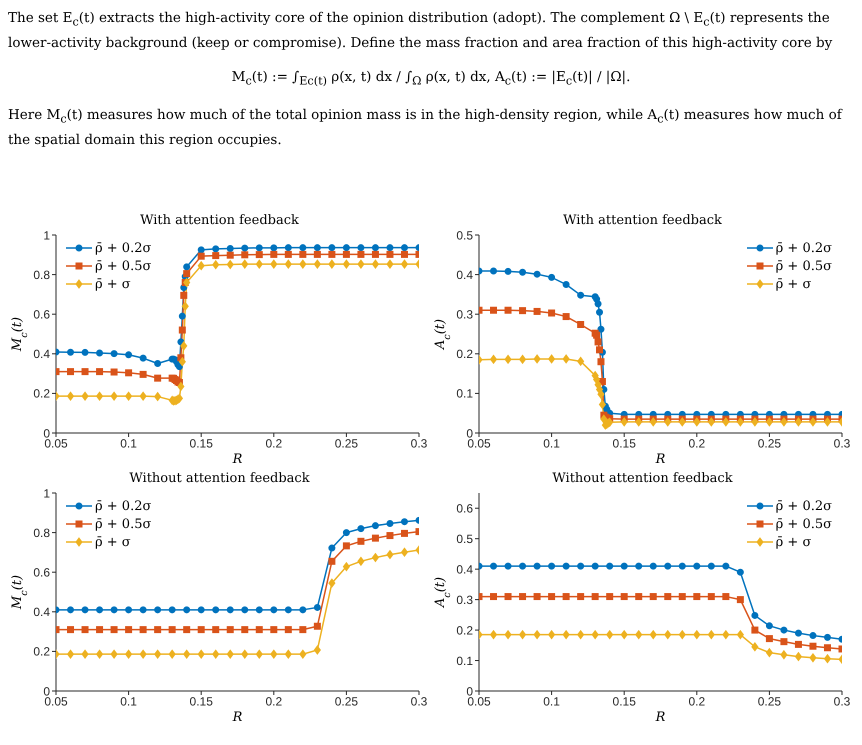  I want to click on text: M$_{c}$(t) := ∫$_{Ec(t)}$ ρ(x, t) dx / ∫$_{Ω}$ ρ(x, t) dx, A$_{c}$(t) := |E$_{c}$(t)| / |Ω|., so click(431, 78).